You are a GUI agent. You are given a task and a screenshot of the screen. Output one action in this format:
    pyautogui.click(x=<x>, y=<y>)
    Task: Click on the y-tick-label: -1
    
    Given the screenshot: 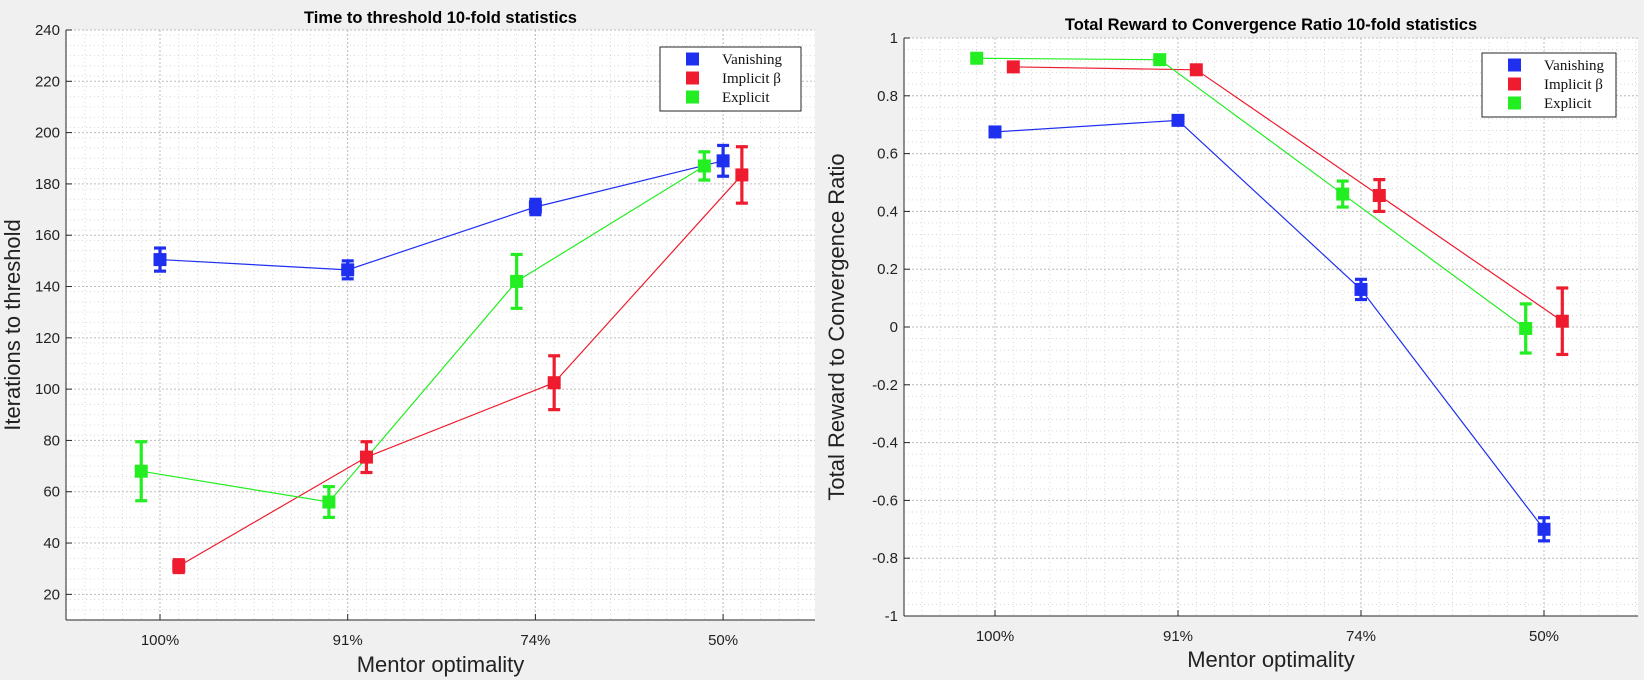 What is the action you would take?
    pyautogui.click(x=891, y=616)
    